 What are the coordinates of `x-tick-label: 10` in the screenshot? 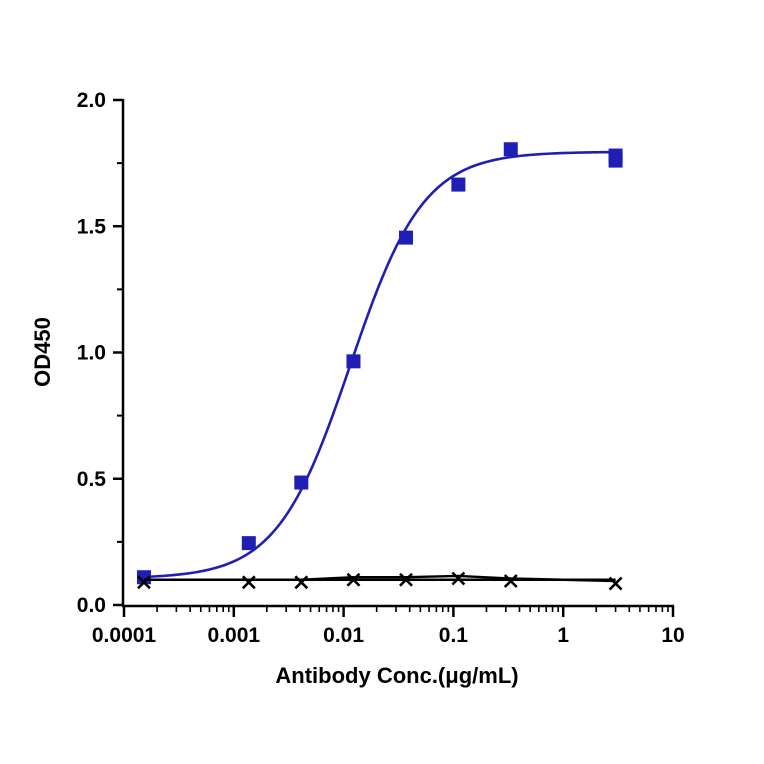 It's located at (672, 635).